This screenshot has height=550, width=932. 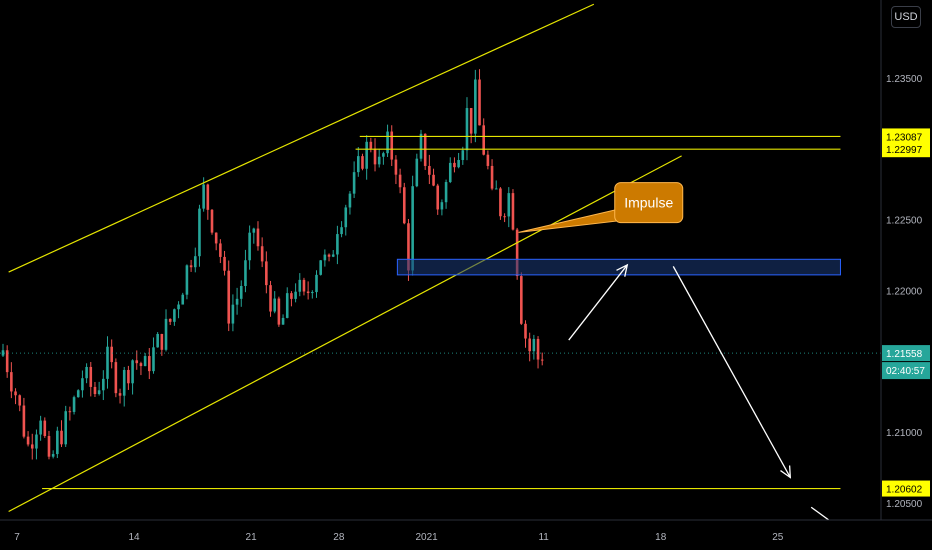 I want to click on callout-box, so click(x=649, y=203).